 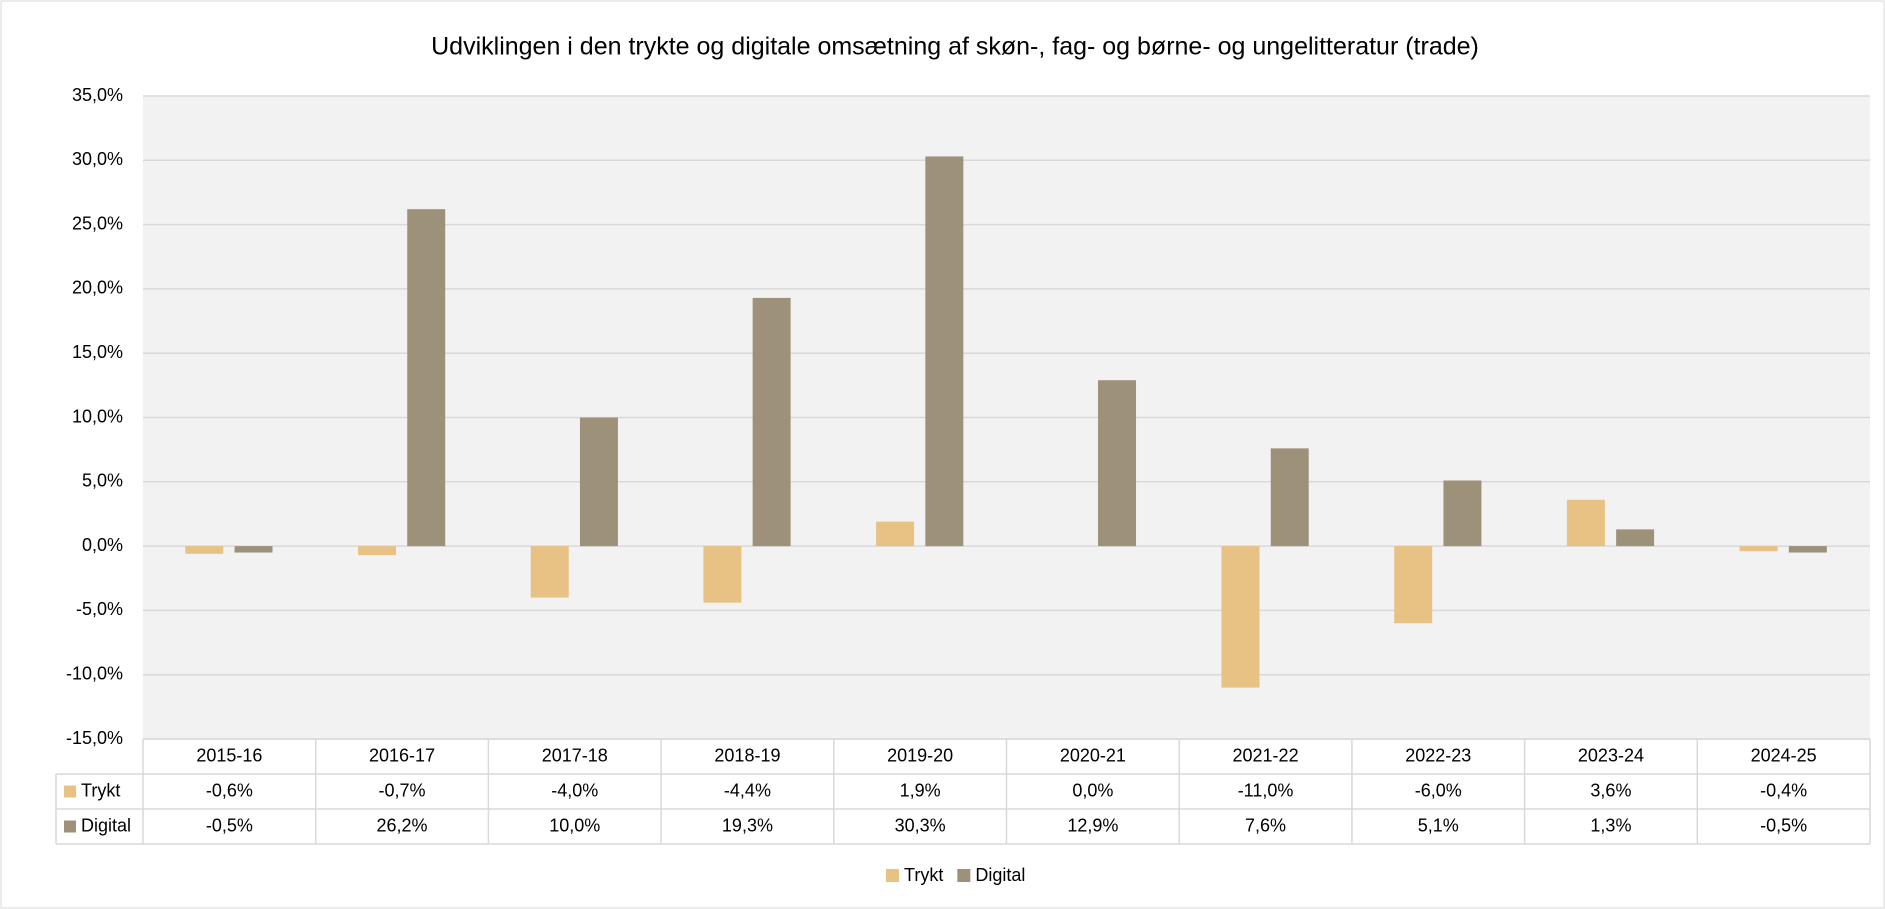 What do you see at coordinates (1611, 755) in the screenshot?
I see `x-tick-label: 2023-24` at bounding box center [1611, 755].